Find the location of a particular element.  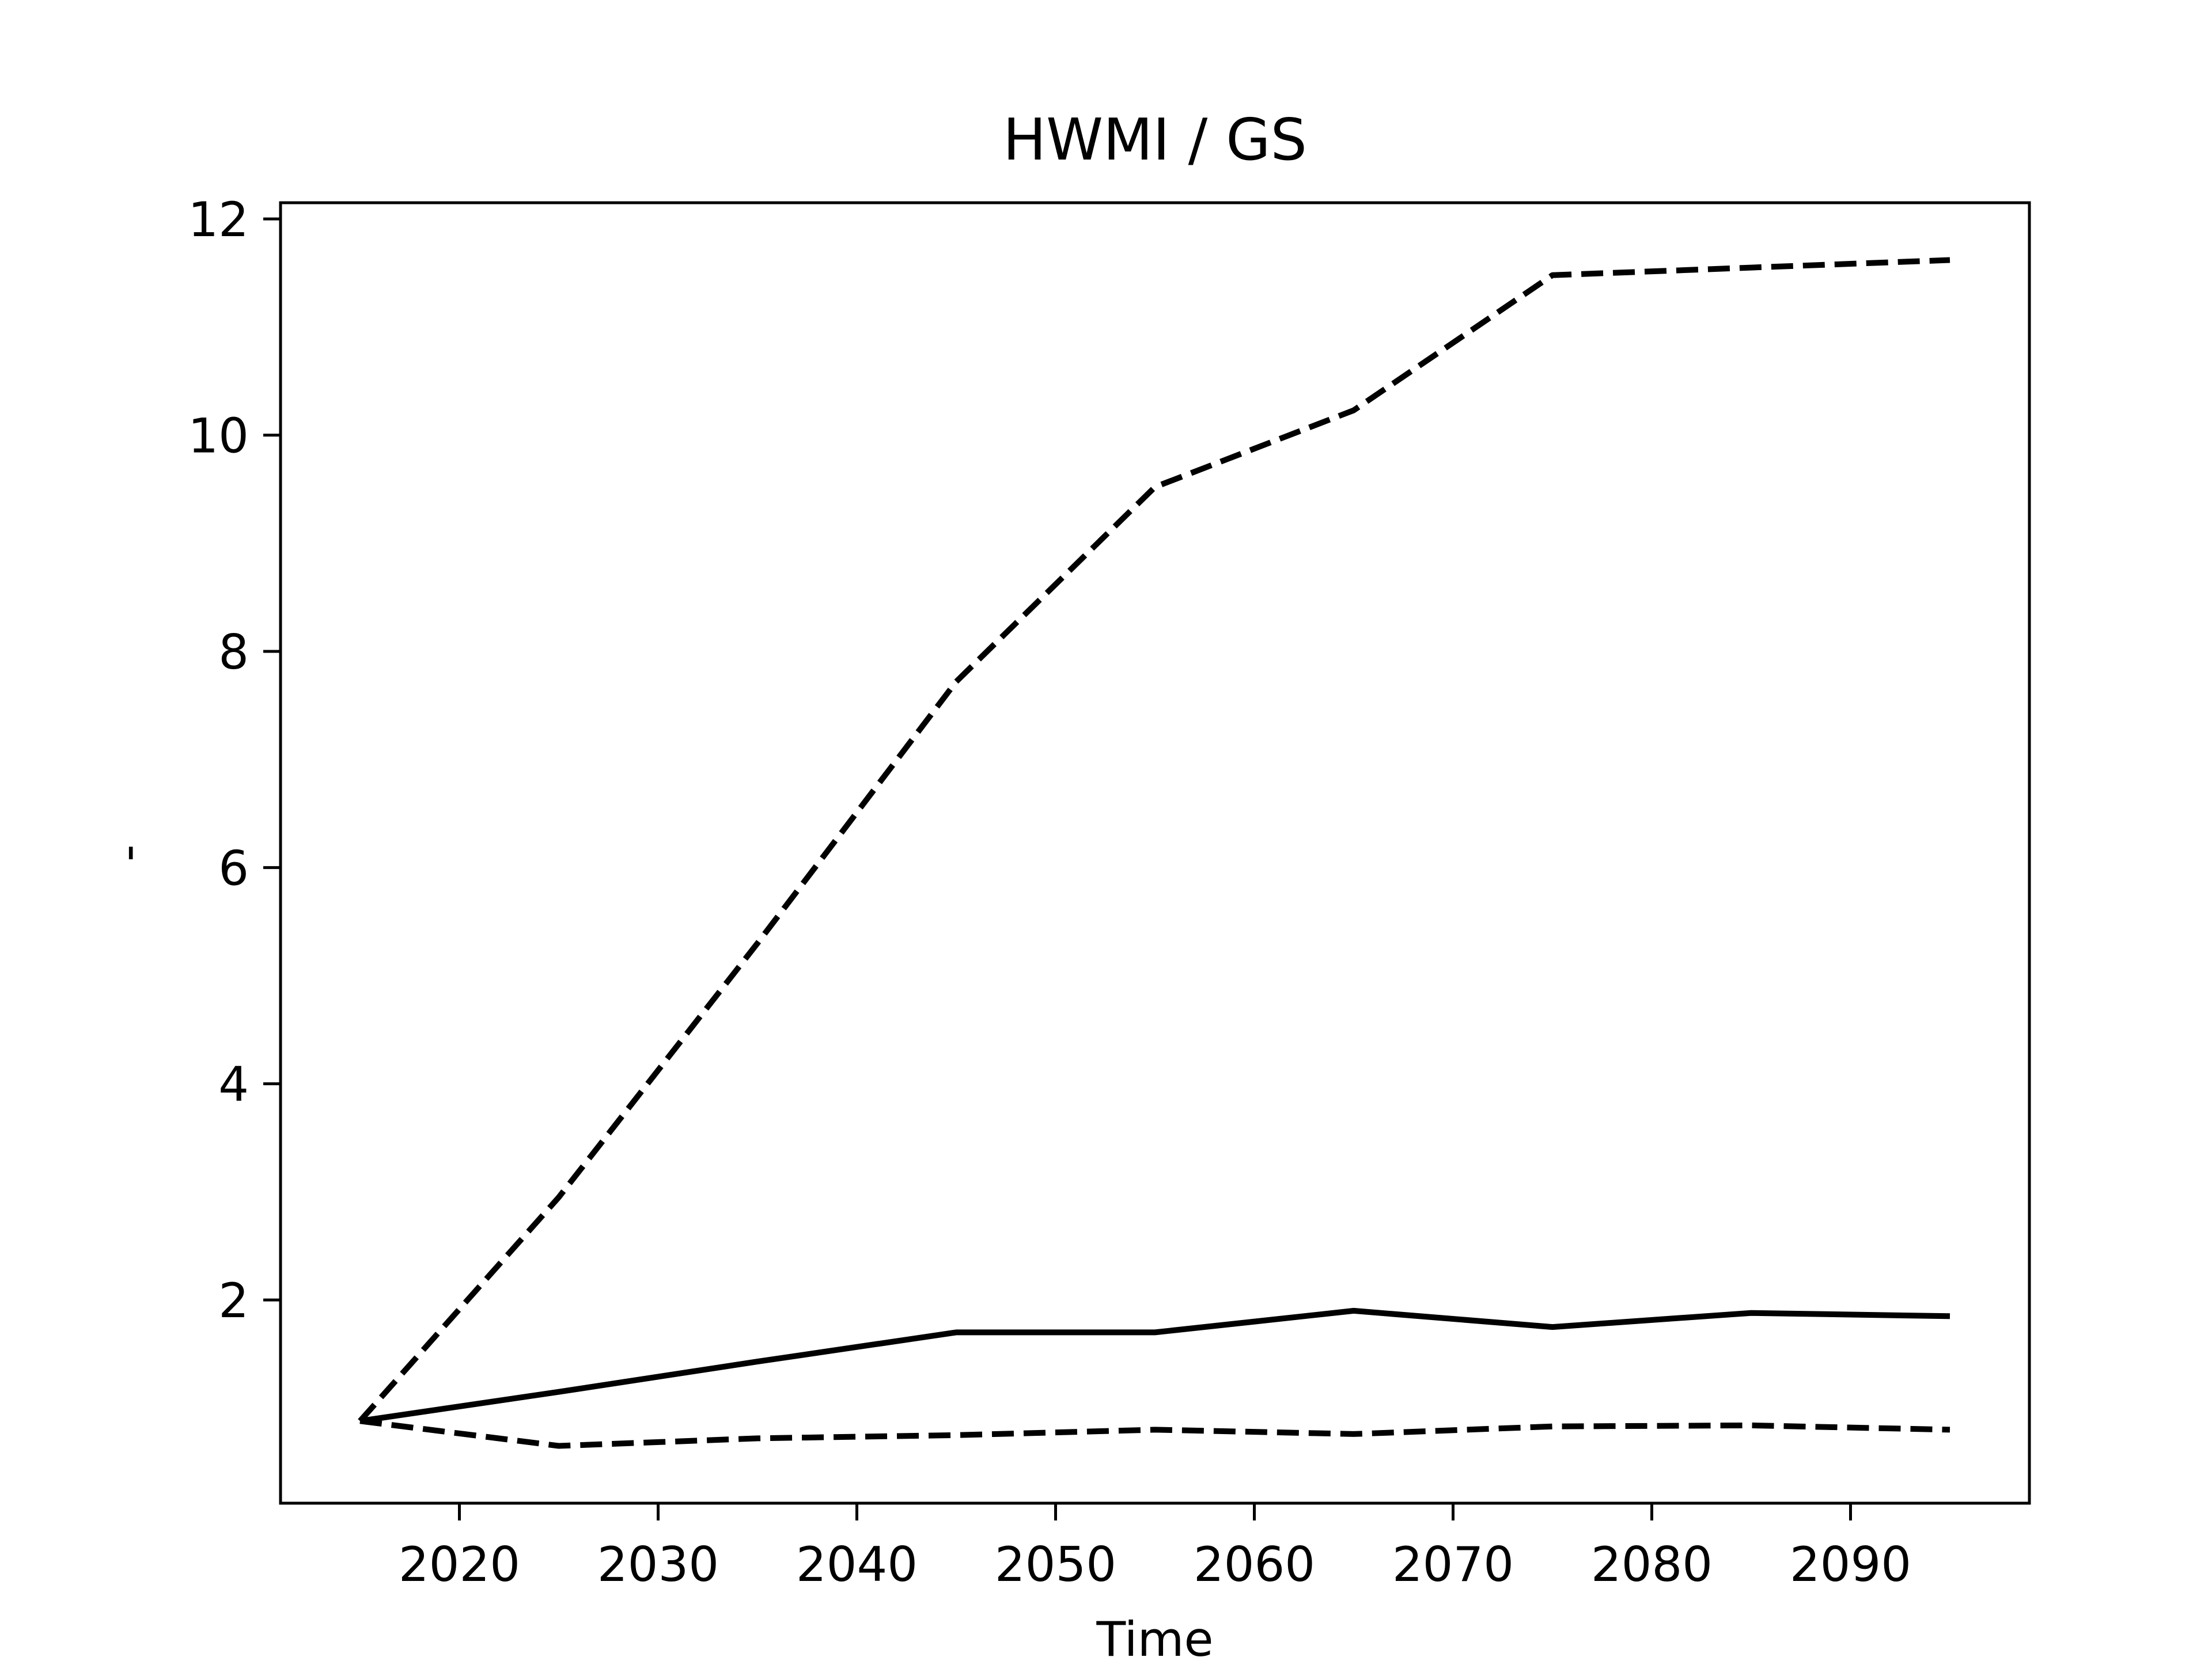

y-tick-label: 12 is located at coordinates (218, 220).